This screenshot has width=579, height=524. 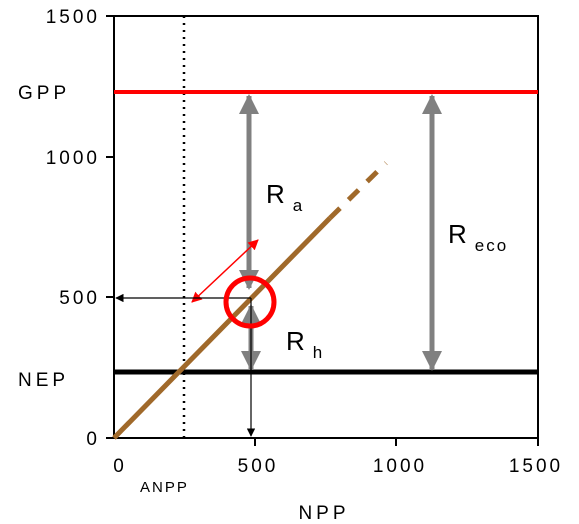 I want to click on npp-line-dashed, so click(x=358, y=190).